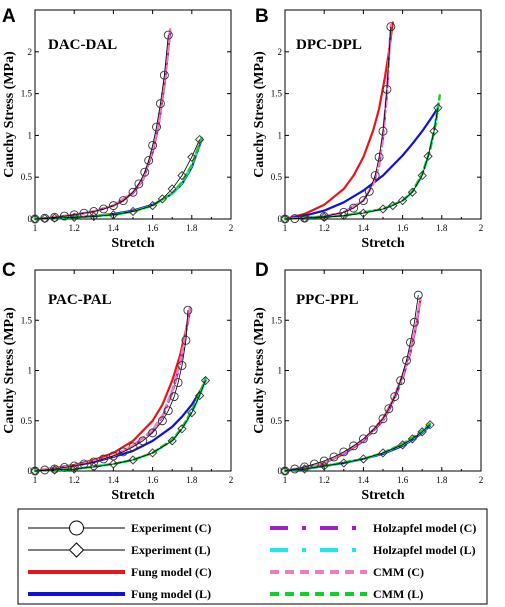  What do you see at coordinates (398, 572) in the screenshot?
I see `legend-label: CMM (C)` at bounding box center [398, 572].